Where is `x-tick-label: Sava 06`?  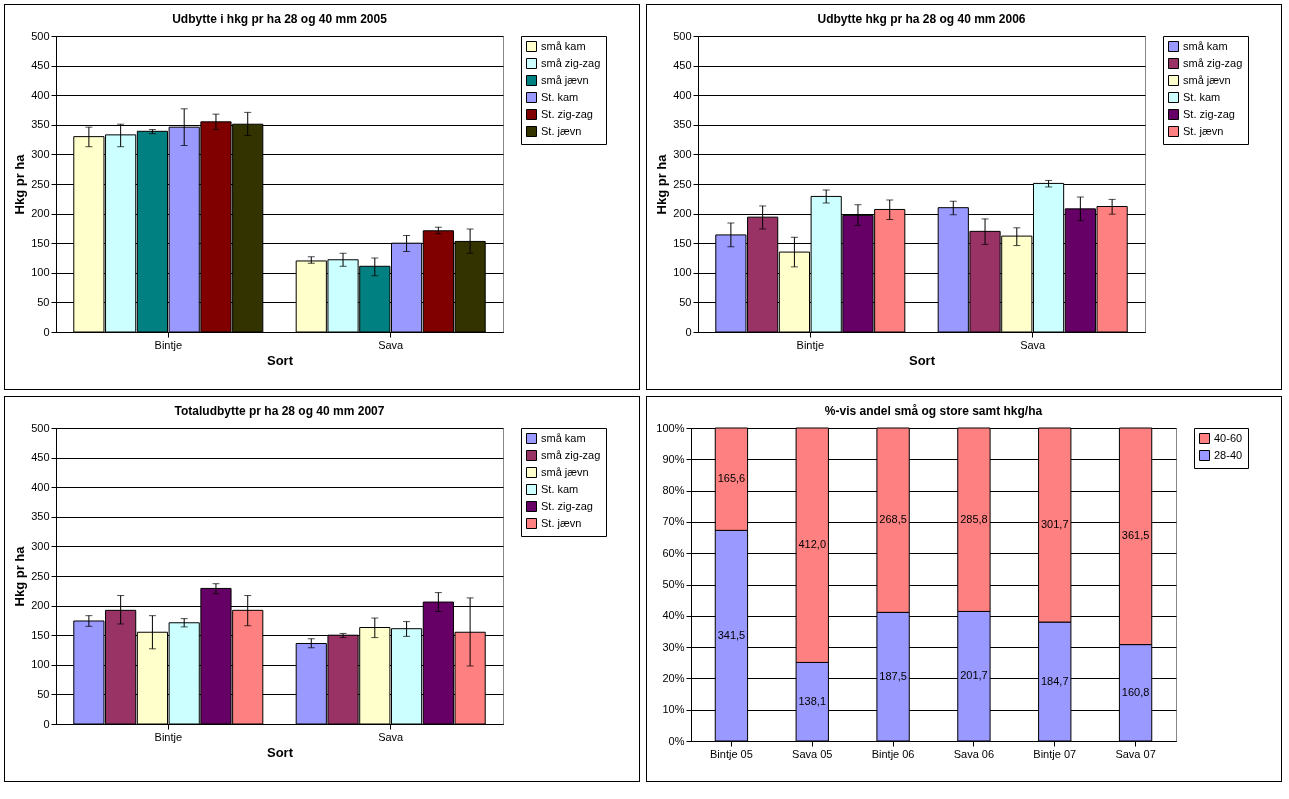 x-tick-label: Sava 06 is located at coordinates (974, 753).